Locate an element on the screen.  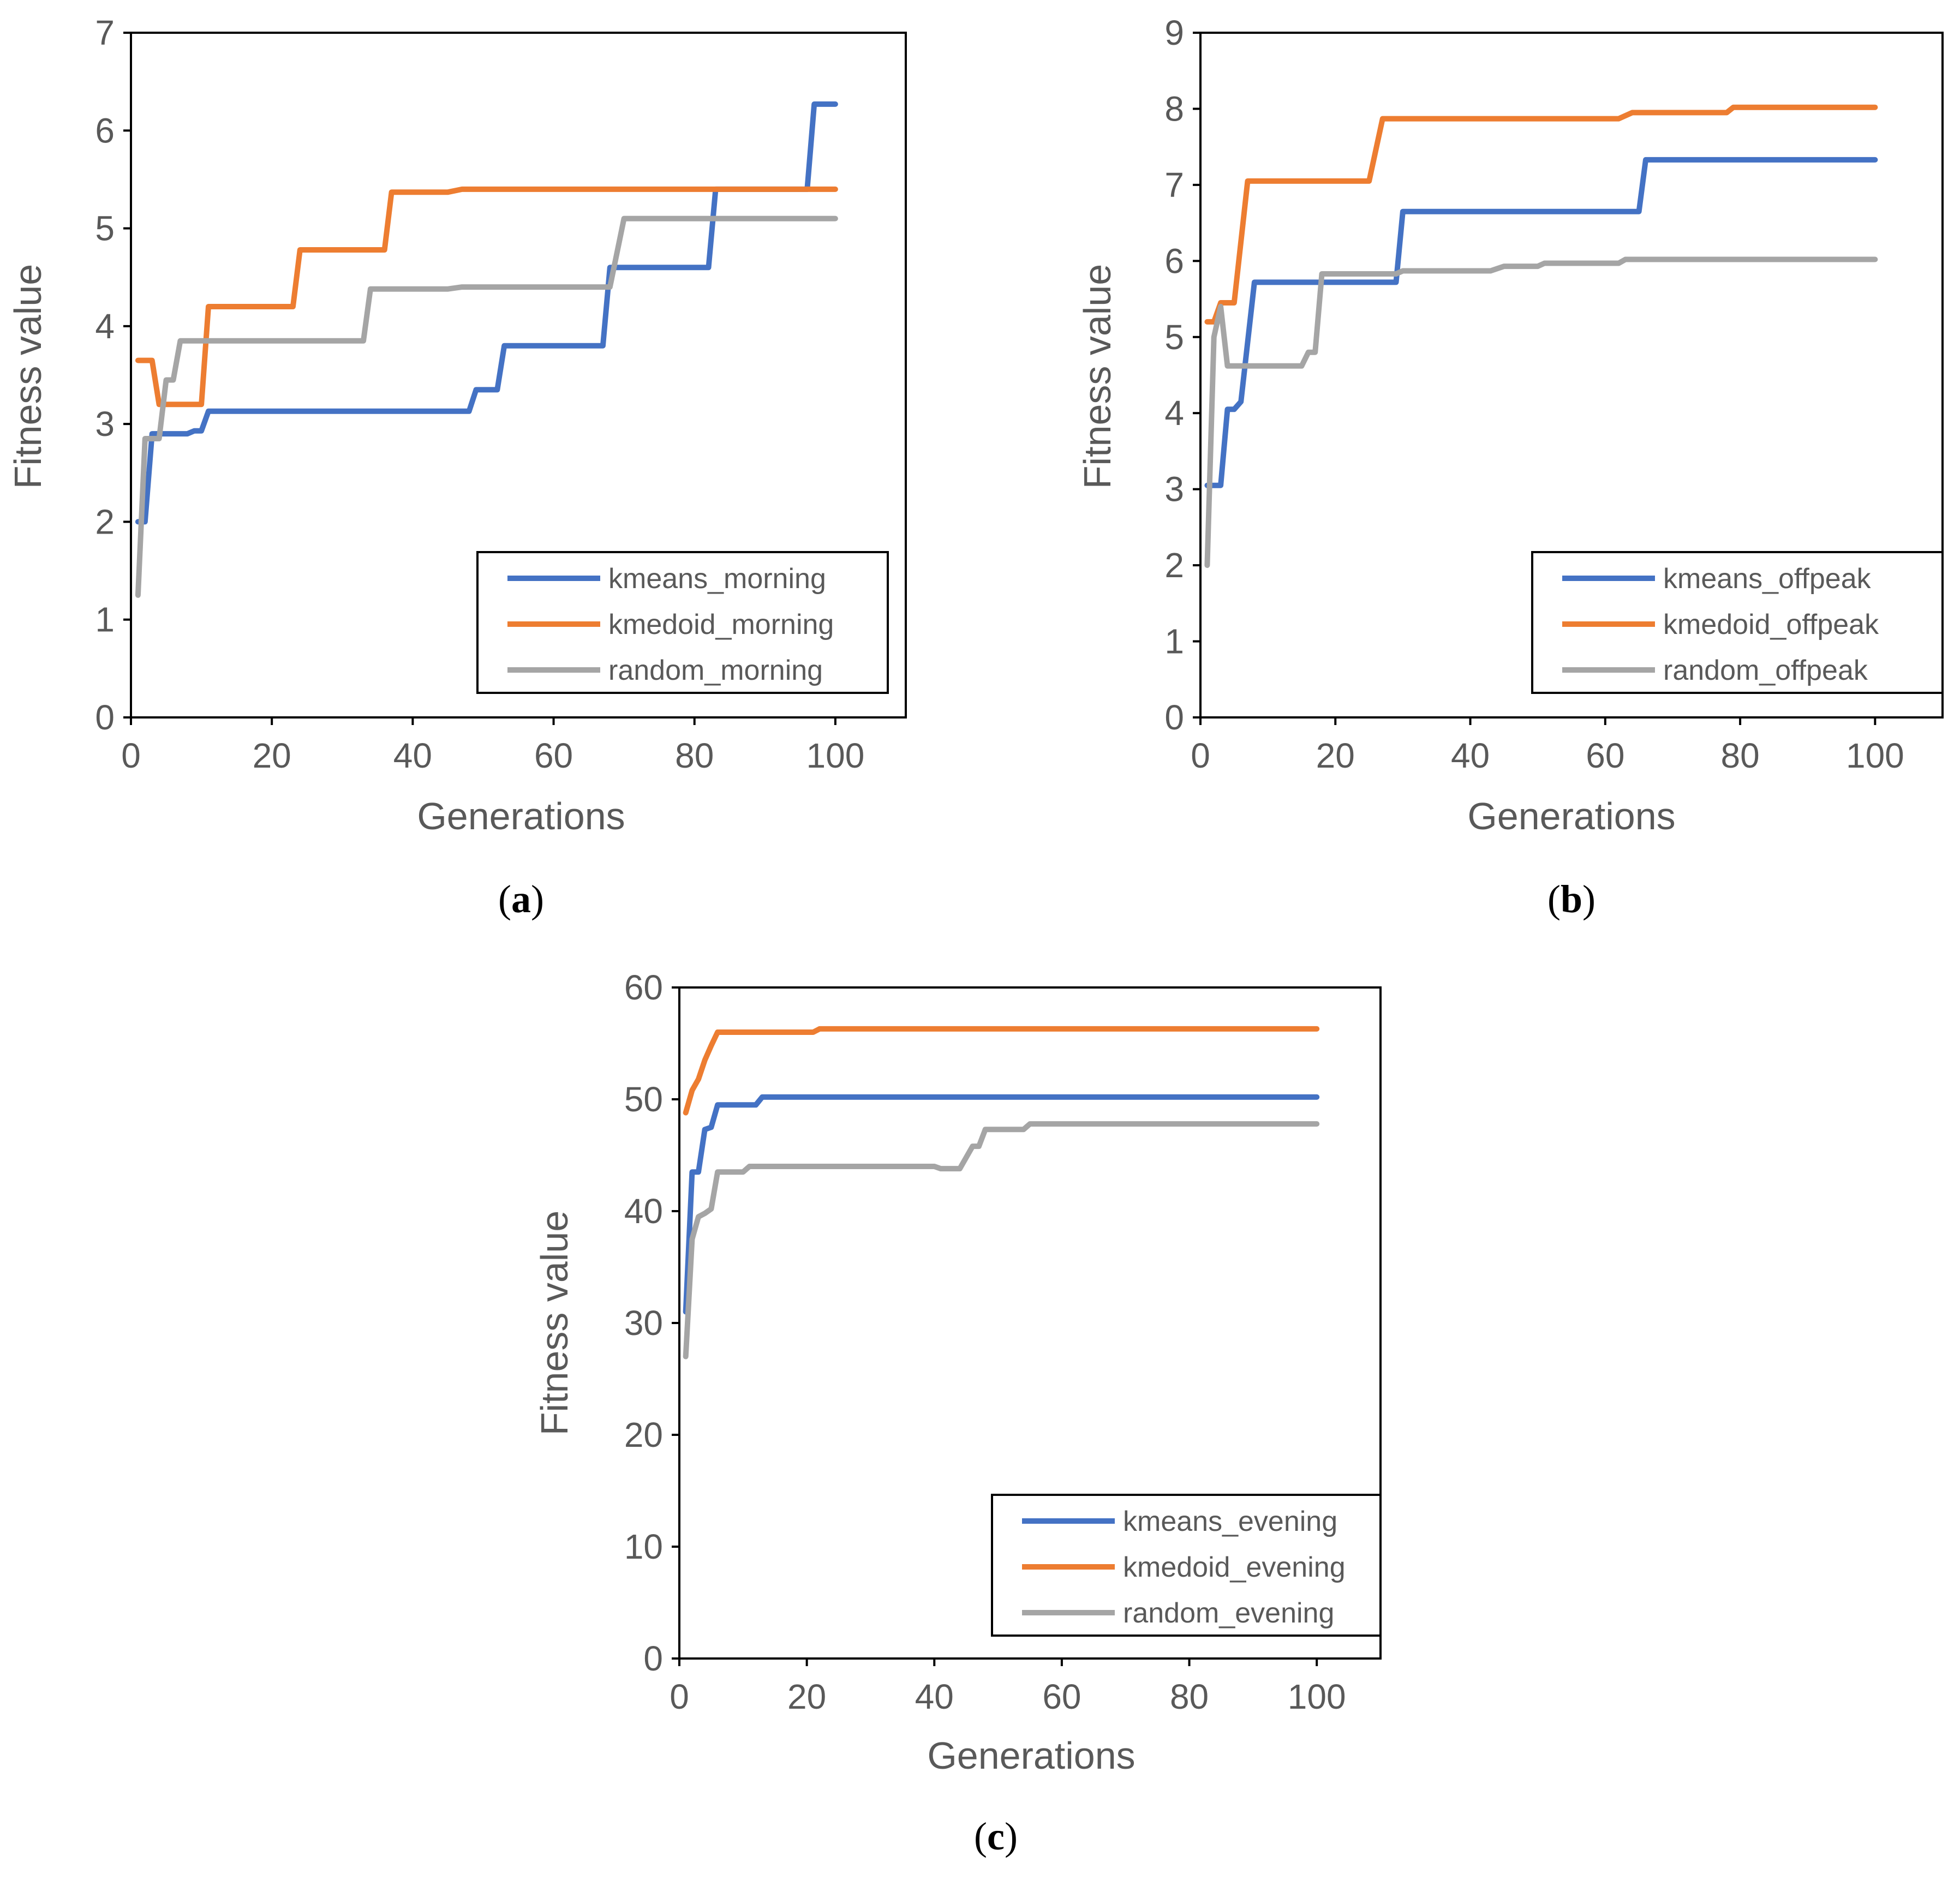
panel-letter: a is located at coordinates (521, 899).